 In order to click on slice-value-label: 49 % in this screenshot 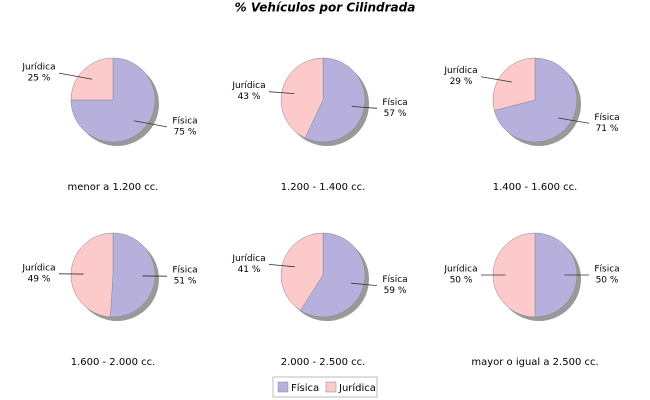, I will do `click(39, 279)`.